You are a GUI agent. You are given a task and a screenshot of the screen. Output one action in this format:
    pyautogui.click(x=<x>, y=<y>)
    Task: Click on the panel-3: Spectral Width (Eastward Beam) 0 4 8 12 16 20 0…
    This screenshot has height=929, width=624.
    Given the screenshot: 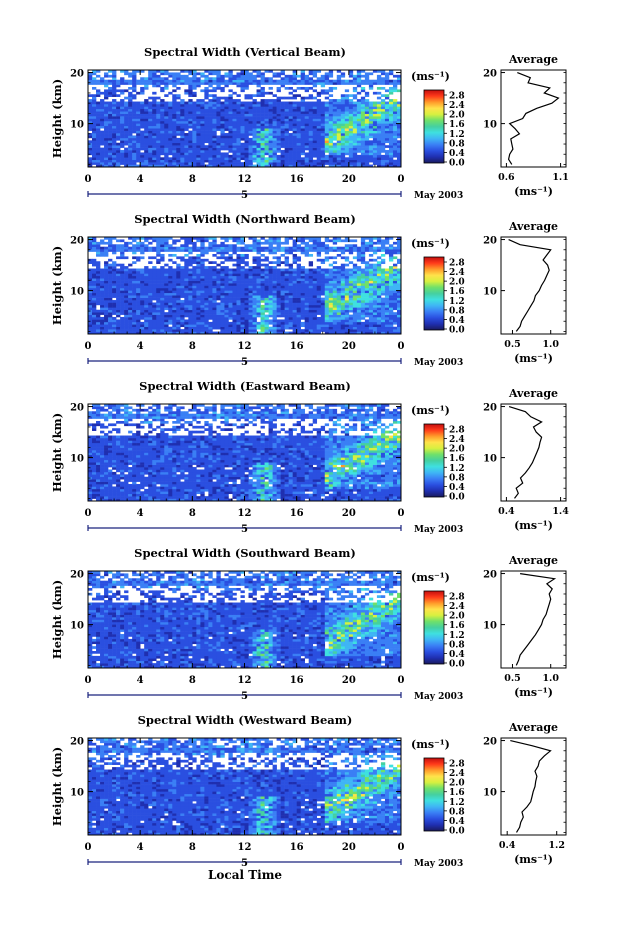 What is the action you would take?
    pyautogui.click(x=309, y=457)
    